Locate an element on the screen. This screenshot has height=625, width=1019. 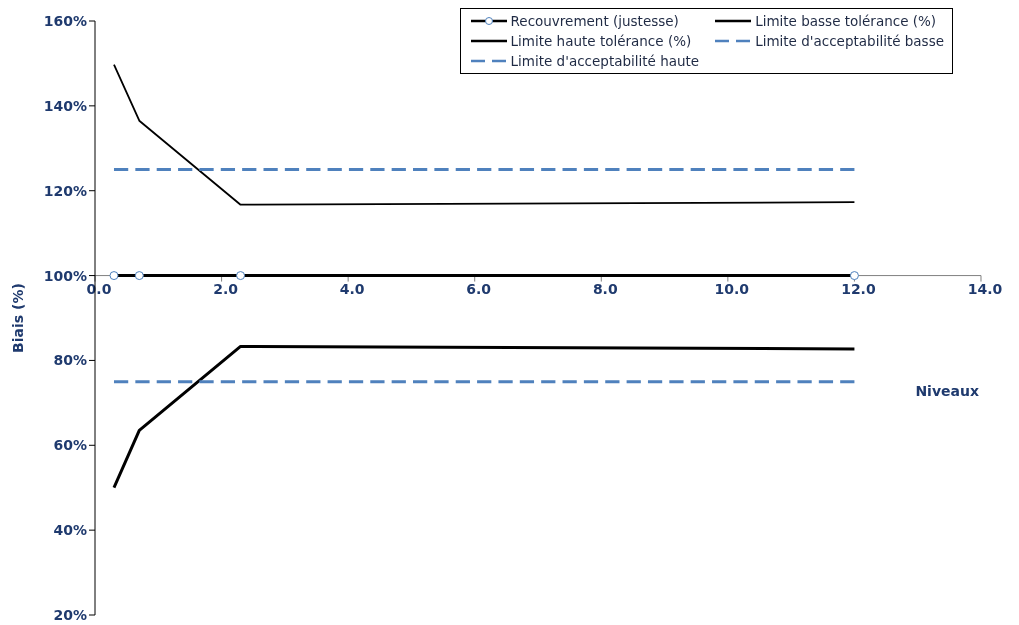
y-tick-label: 140% is located at coordinates (65, 105).